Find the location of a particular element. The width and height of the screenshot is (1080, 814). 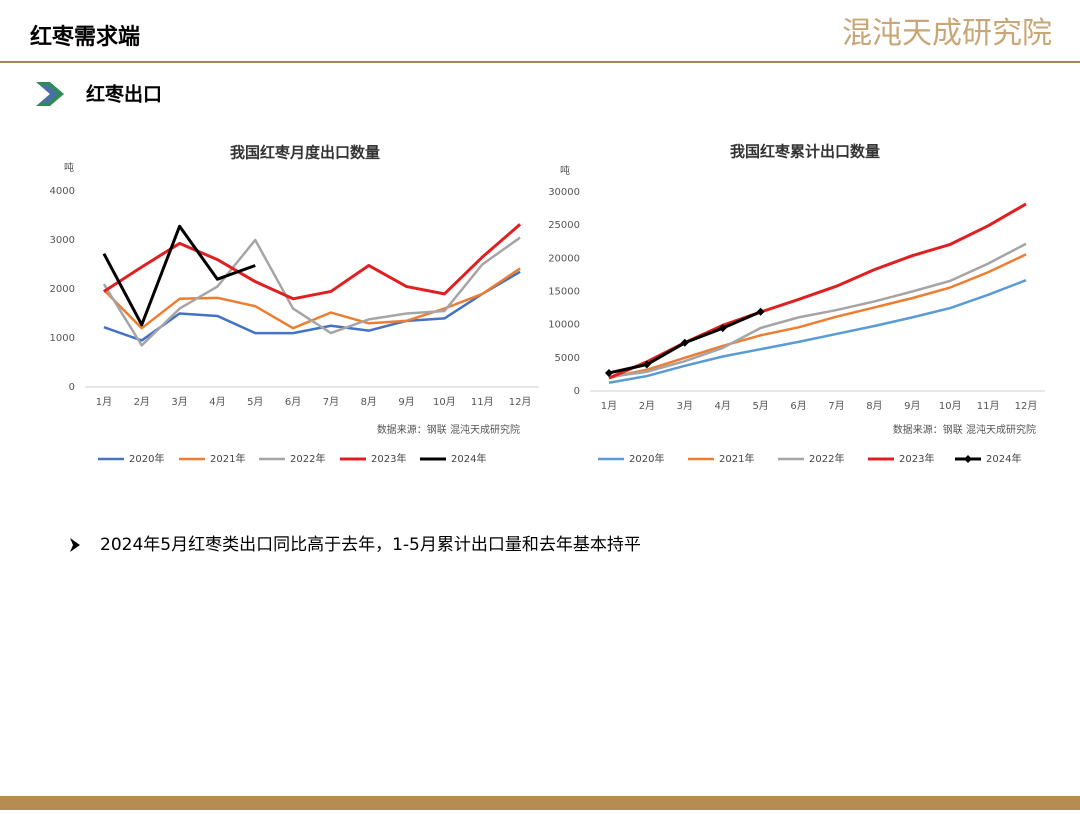

logo: 混沌天成研究院 is located at coordinates (947, 33).